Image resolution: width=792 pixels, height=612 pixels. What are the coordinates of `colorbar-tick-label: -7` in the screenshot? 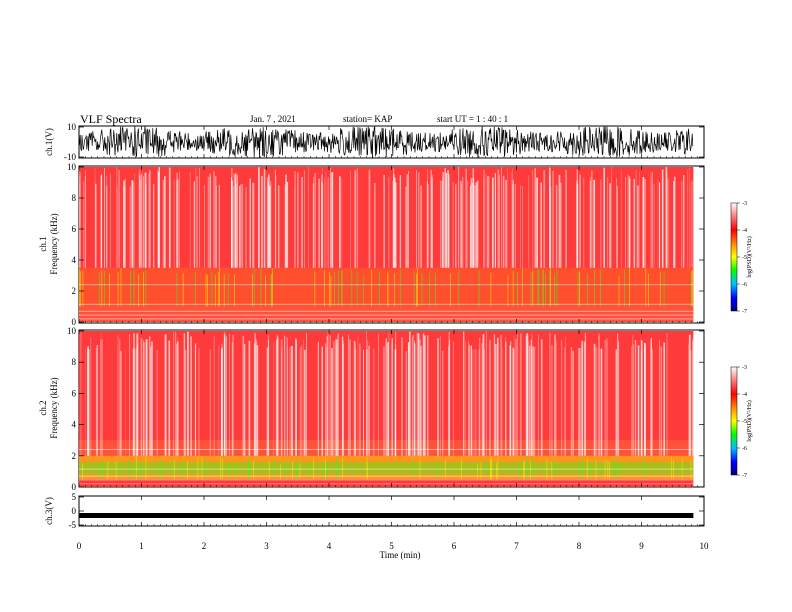 It's located at (744, 312).